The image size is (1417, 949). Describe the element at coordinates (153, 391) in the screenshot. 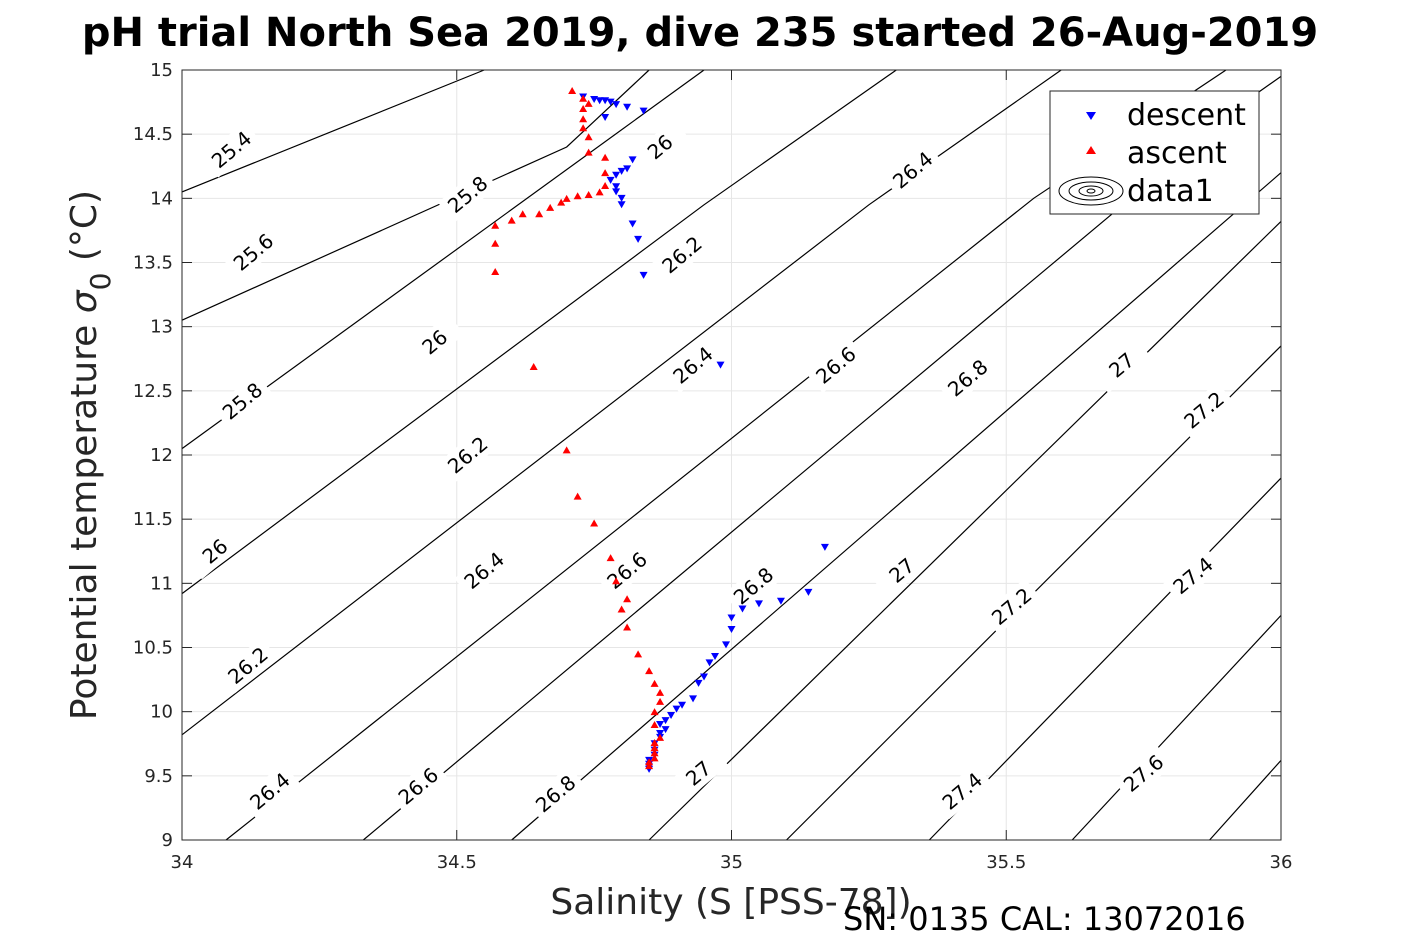

I see `y-tick-label: 12.5` at that location.